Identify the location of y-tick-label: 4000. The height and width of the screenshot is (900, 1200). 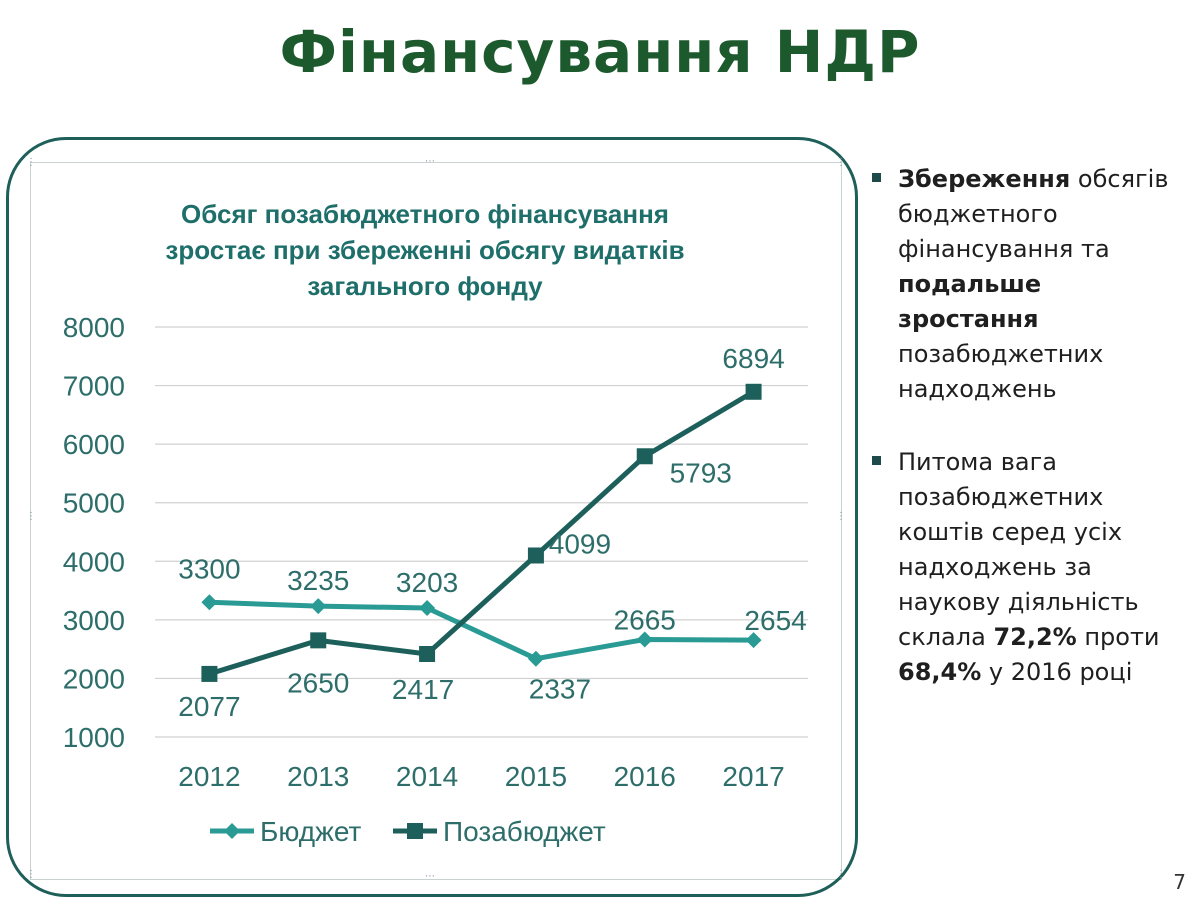
(94, 561).